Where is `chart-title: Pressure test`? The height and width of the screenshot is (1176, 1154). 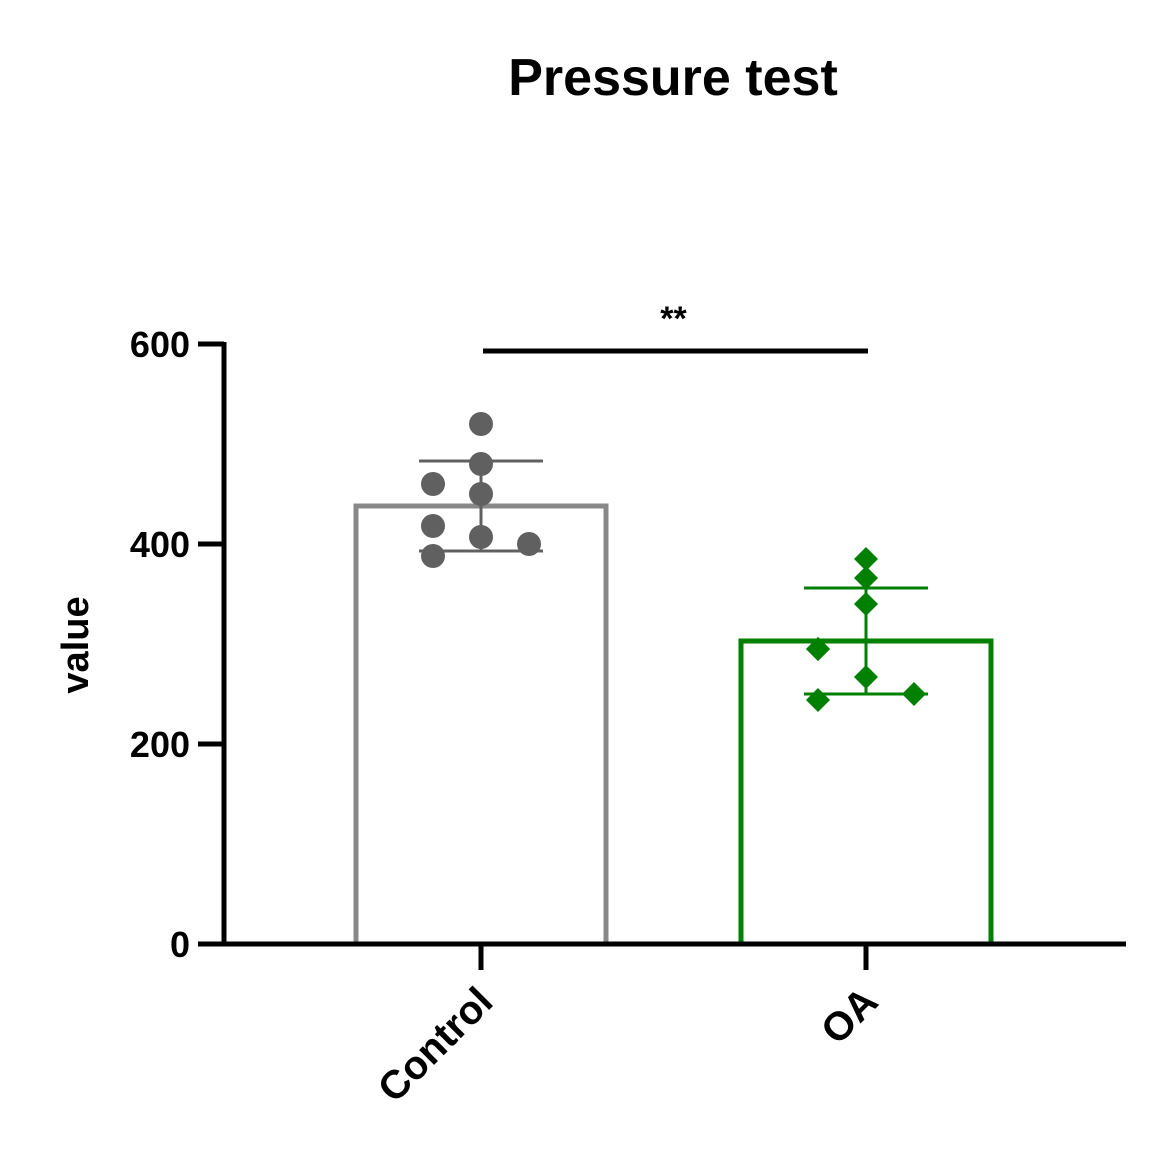
chart-title: Pressure test is located at coordinates (673, 78).